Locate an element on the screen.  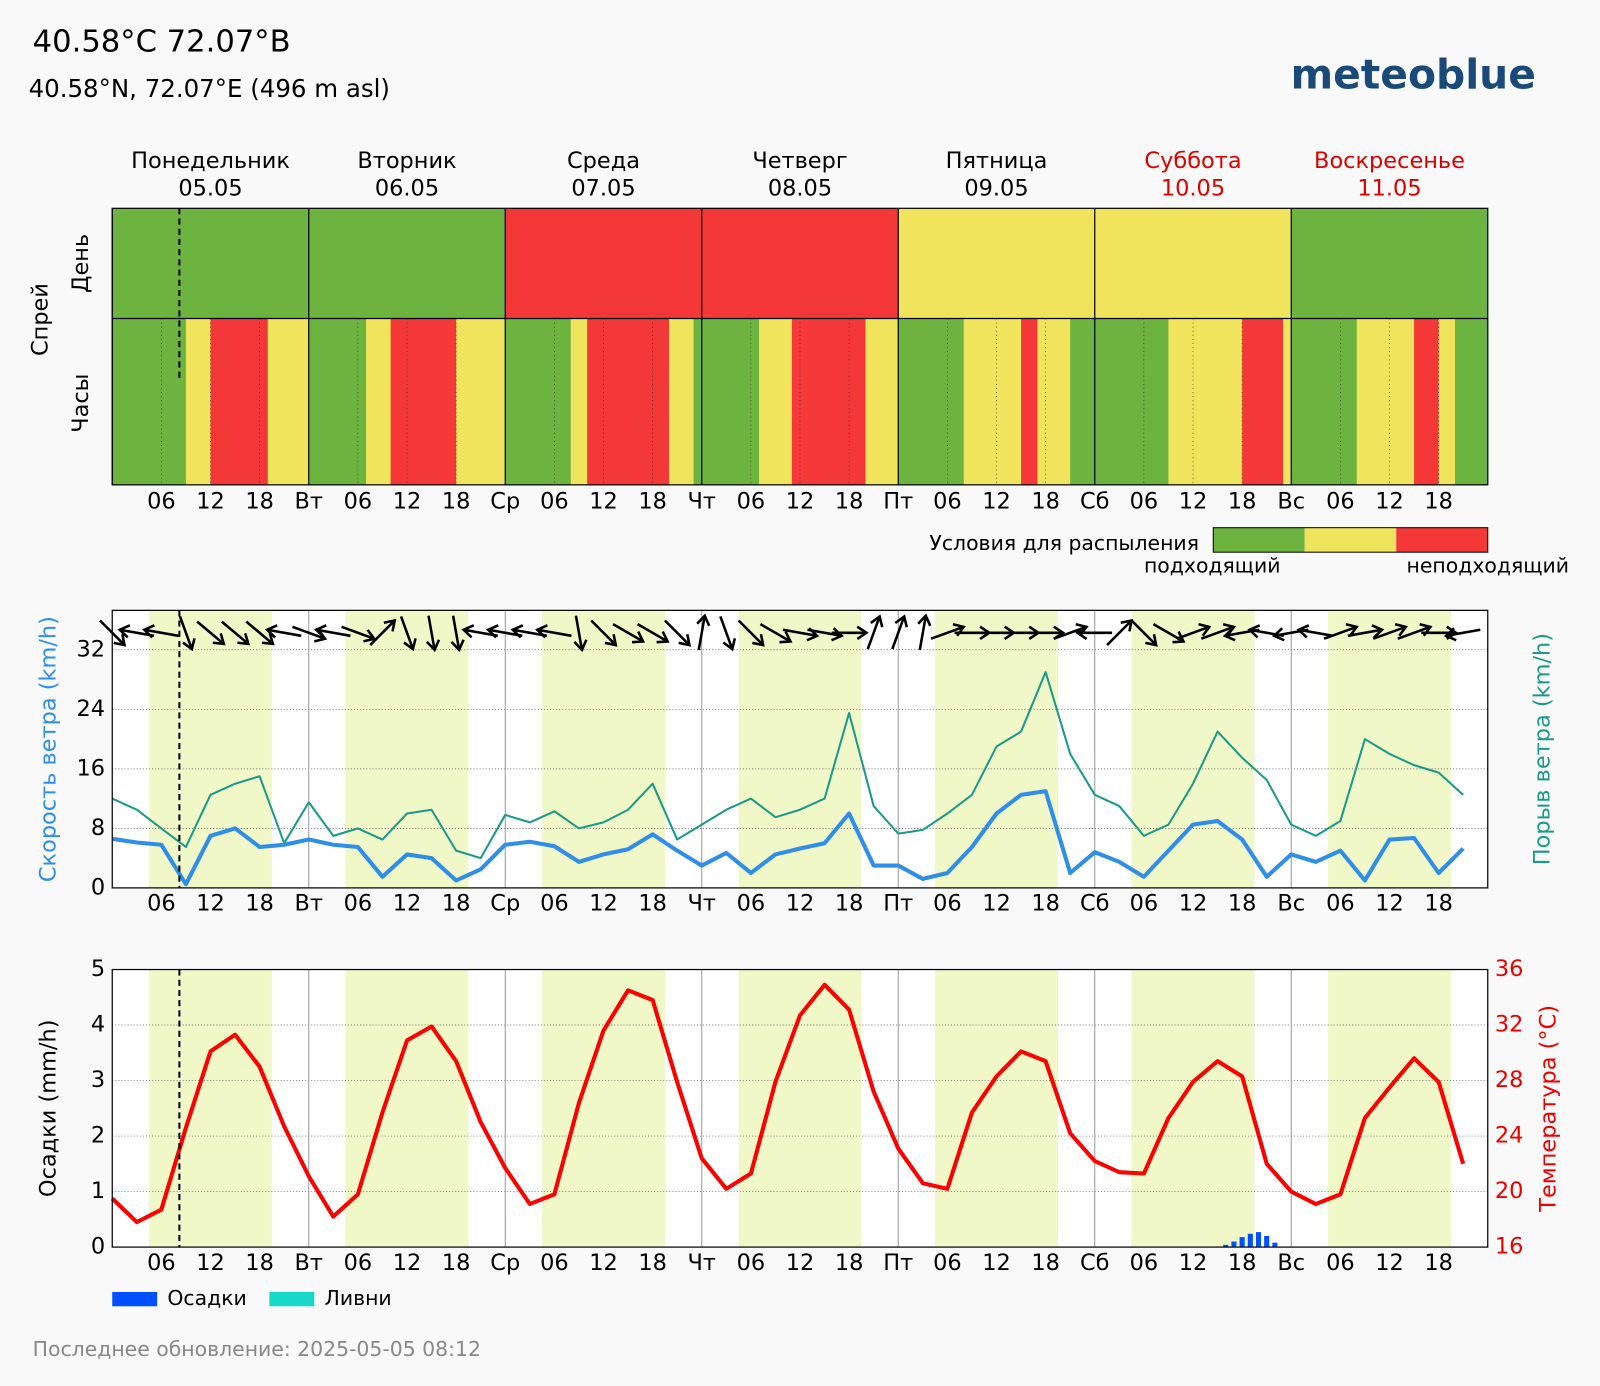
axis-label: День is located at coordinates (81, 263).